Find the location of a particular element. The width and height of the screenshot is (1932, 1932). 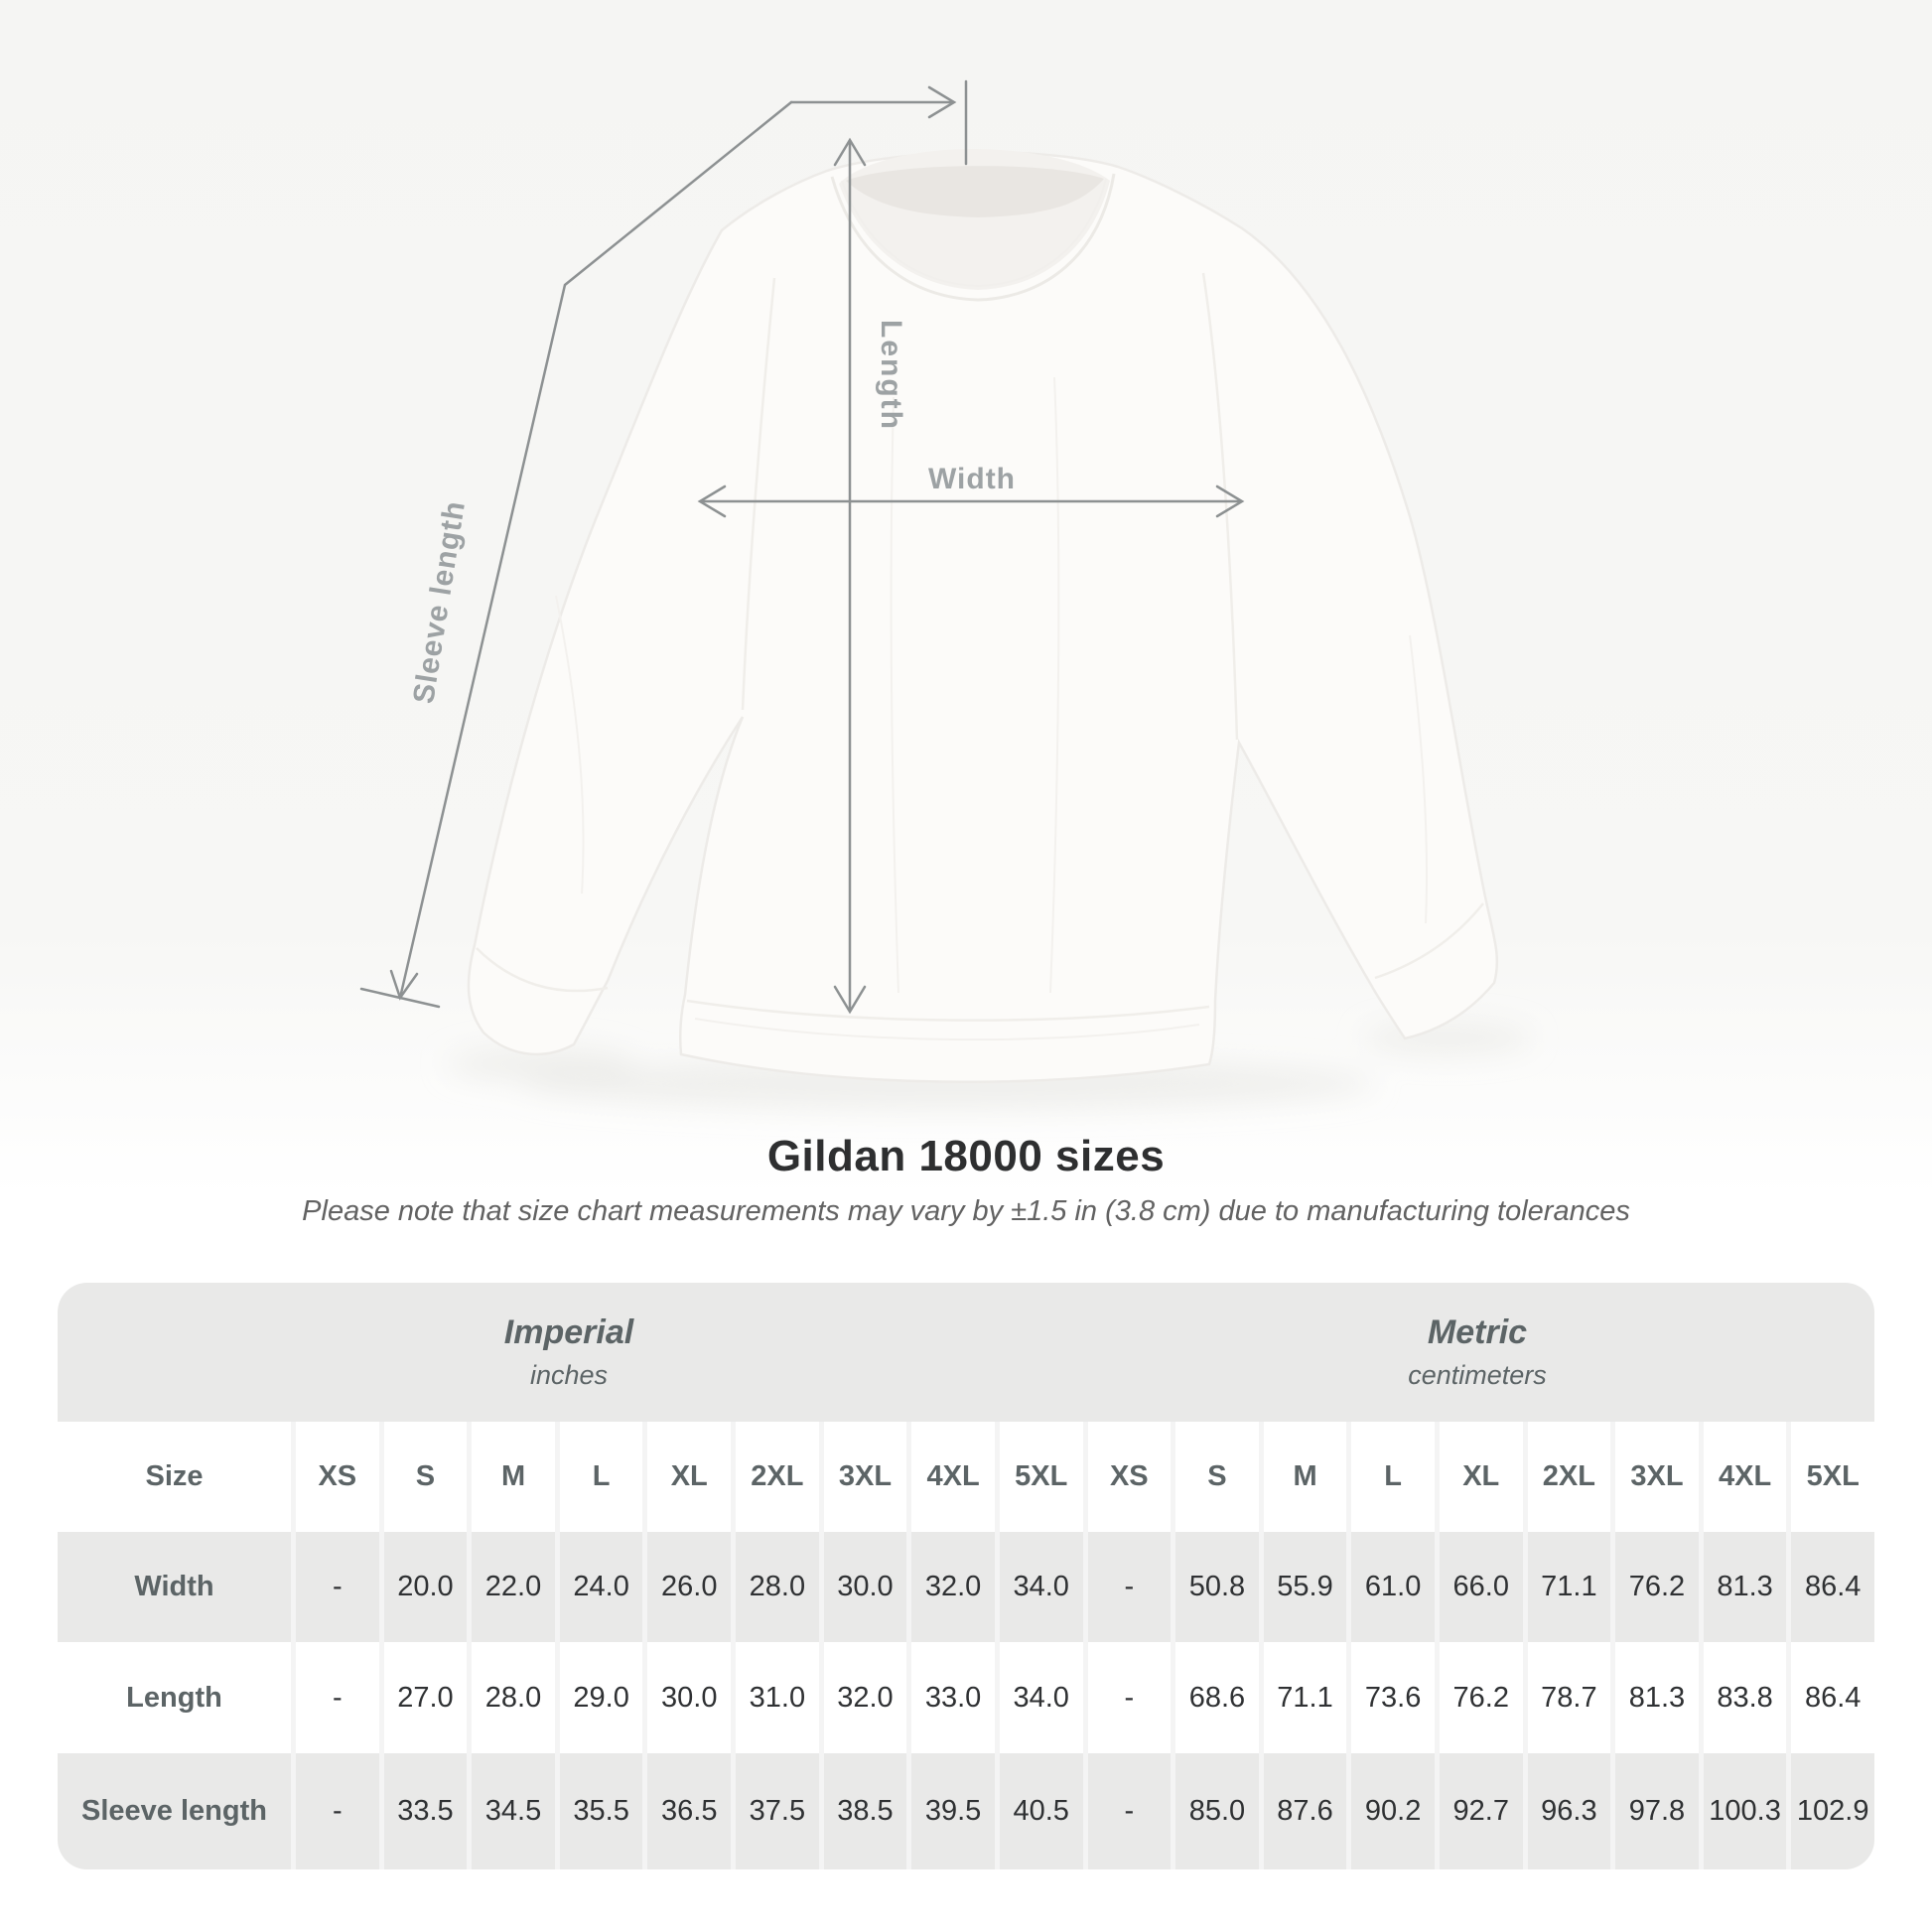

cell-value: 37.5 is located at coordinates (775, 1811).